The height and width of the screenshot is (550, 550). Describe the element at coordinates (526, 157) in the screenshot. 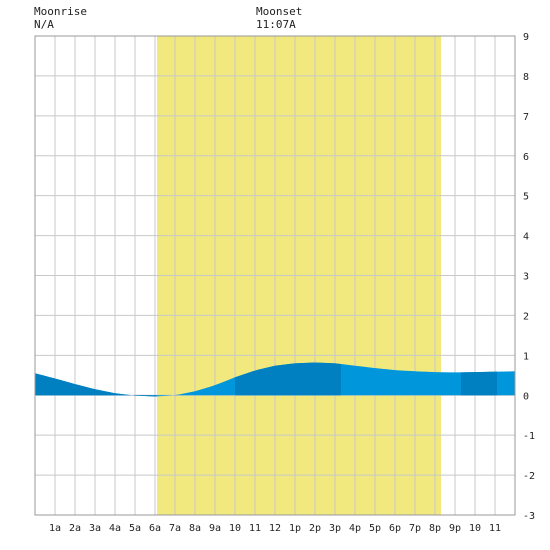

I see `y-tick-label: 6` at that location.